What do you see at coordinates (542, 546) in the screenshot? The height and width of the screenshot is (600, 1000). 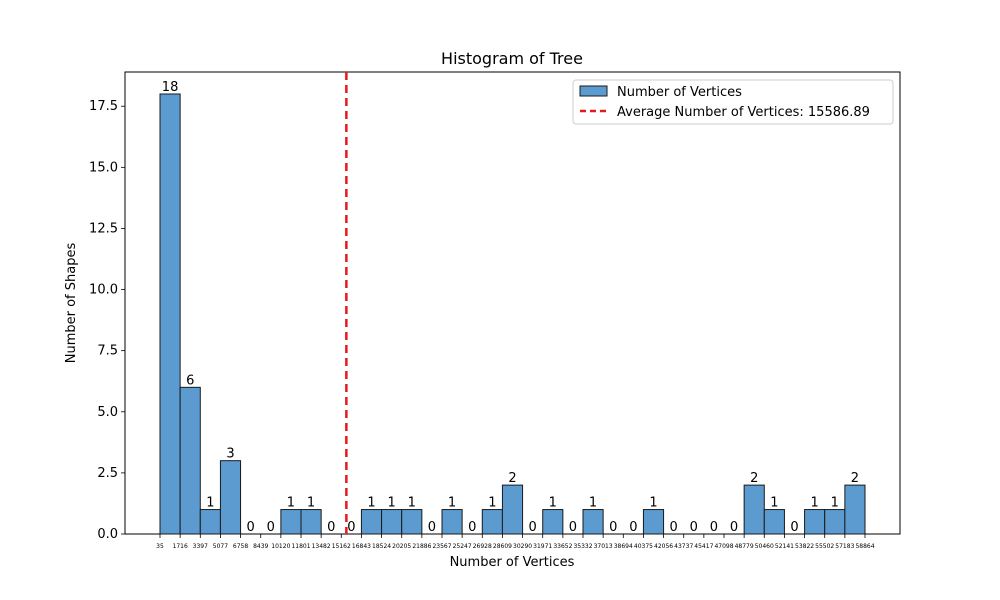 I see `x-tick-label: 31971` at bounding box center [542, 546].